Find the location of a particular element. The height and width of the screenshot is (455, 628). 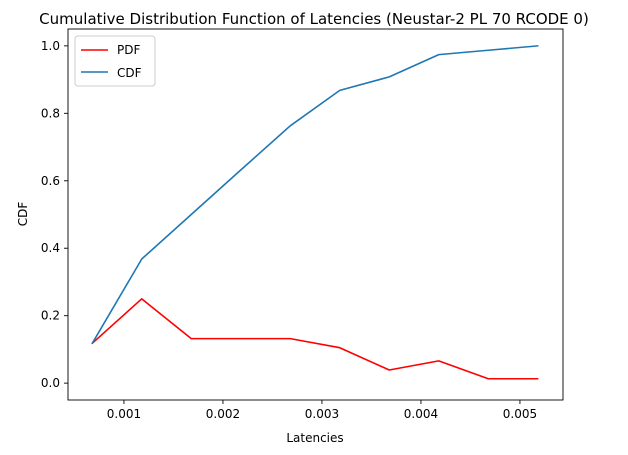

y-axis-label: CDF is located at coordinates (23, 214).